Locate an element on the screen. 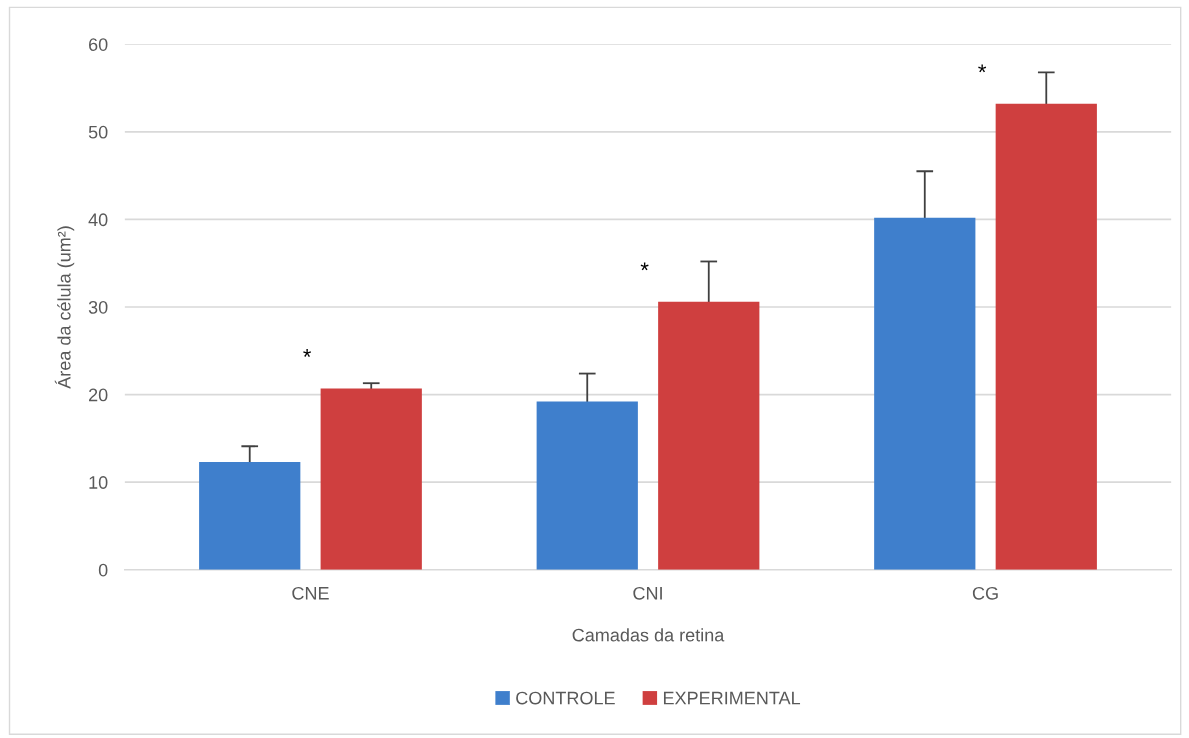 The image size is (1189, 738). y-tick-label: 60 is located at coordinates (98, 44).